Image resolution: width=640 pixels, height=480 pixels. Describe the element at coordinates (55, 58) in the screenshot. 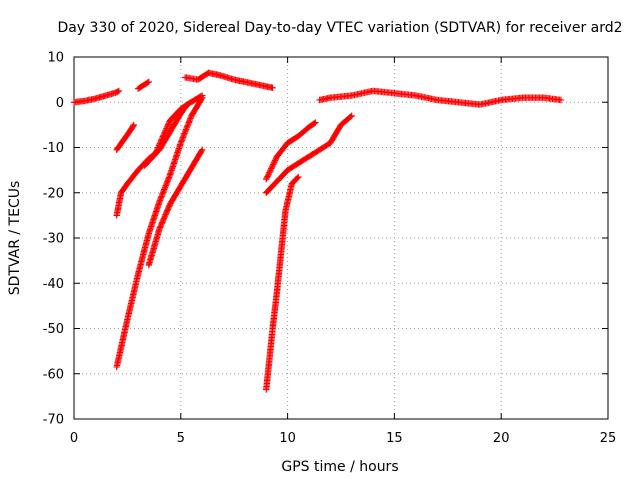

I see `y-tick-label: 10` at that location.